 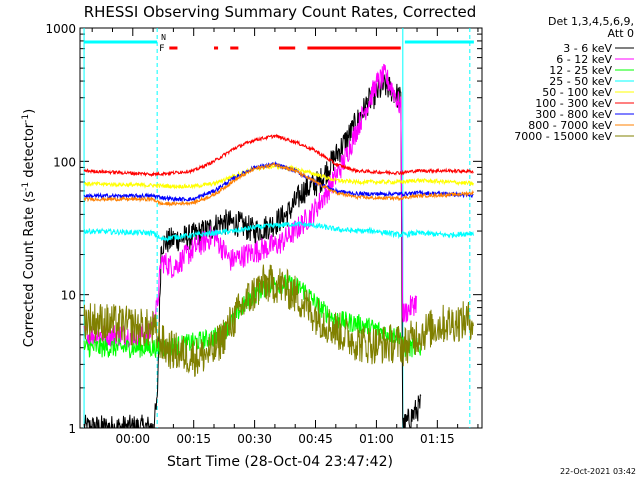 What do you see at coordinates (72, 429) in the screenshot?
I see `y-tick-label: 1` at bounding box center [72, 429].